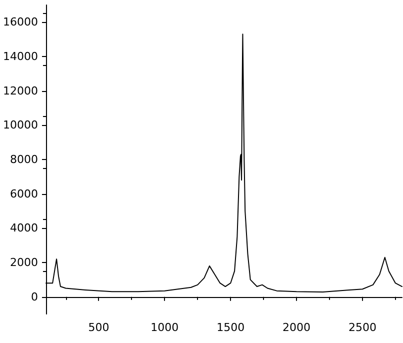 This screenshot has width=403, height=343. Describe the element at coordinates (24, 228) in the screenshot. I see `y-tick-label: 4000` at that location.